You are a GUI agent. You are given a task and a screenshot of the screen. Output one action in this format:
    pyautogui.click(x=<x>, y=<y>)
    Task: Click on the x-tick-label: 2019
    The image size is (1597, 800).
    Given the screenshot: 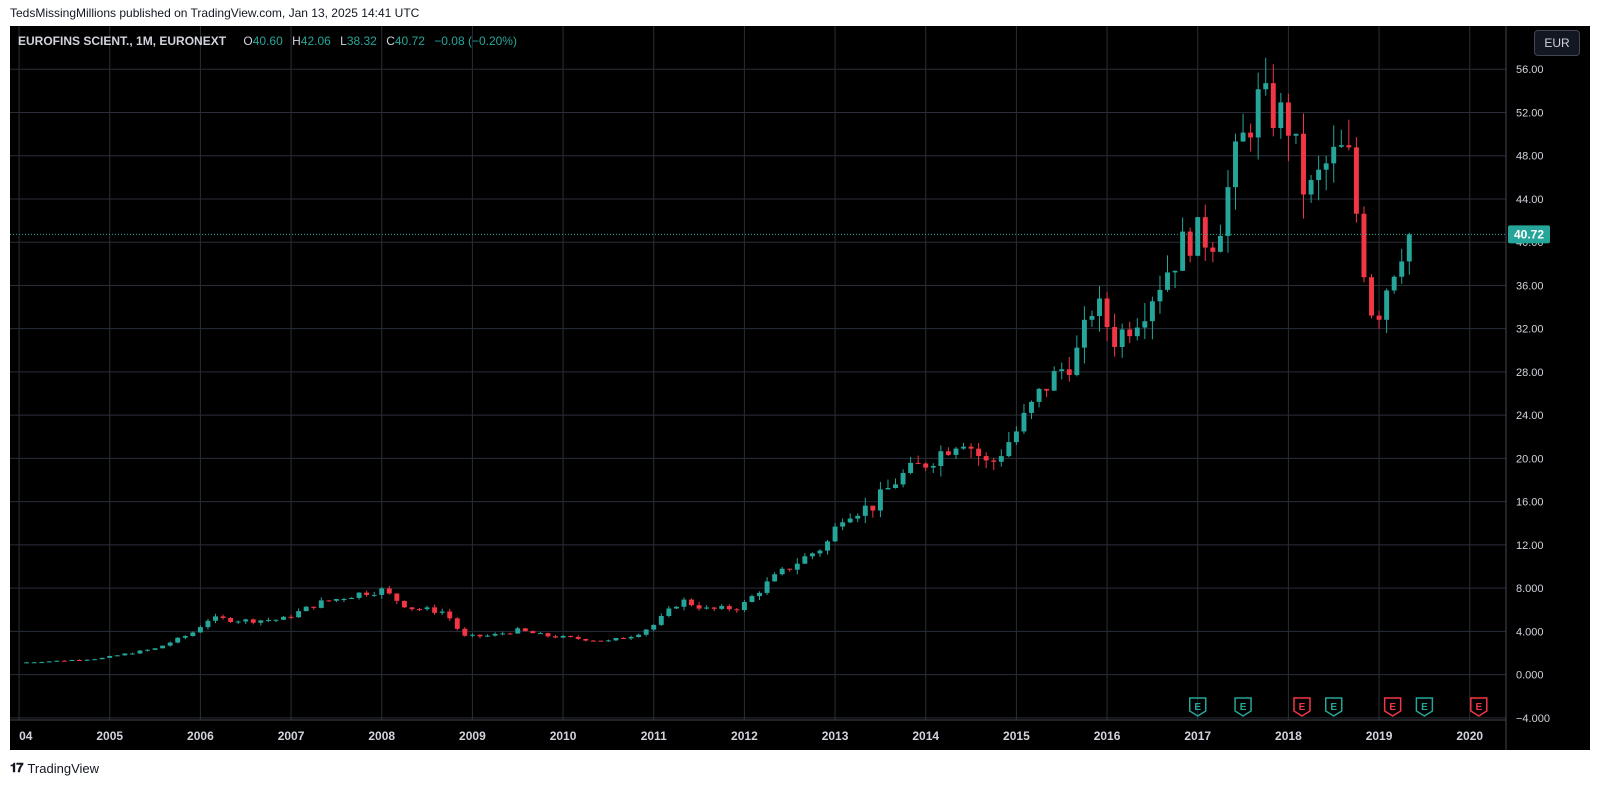 What is the action you would take?
    pyautogui.click(x=1379, y=736)
    